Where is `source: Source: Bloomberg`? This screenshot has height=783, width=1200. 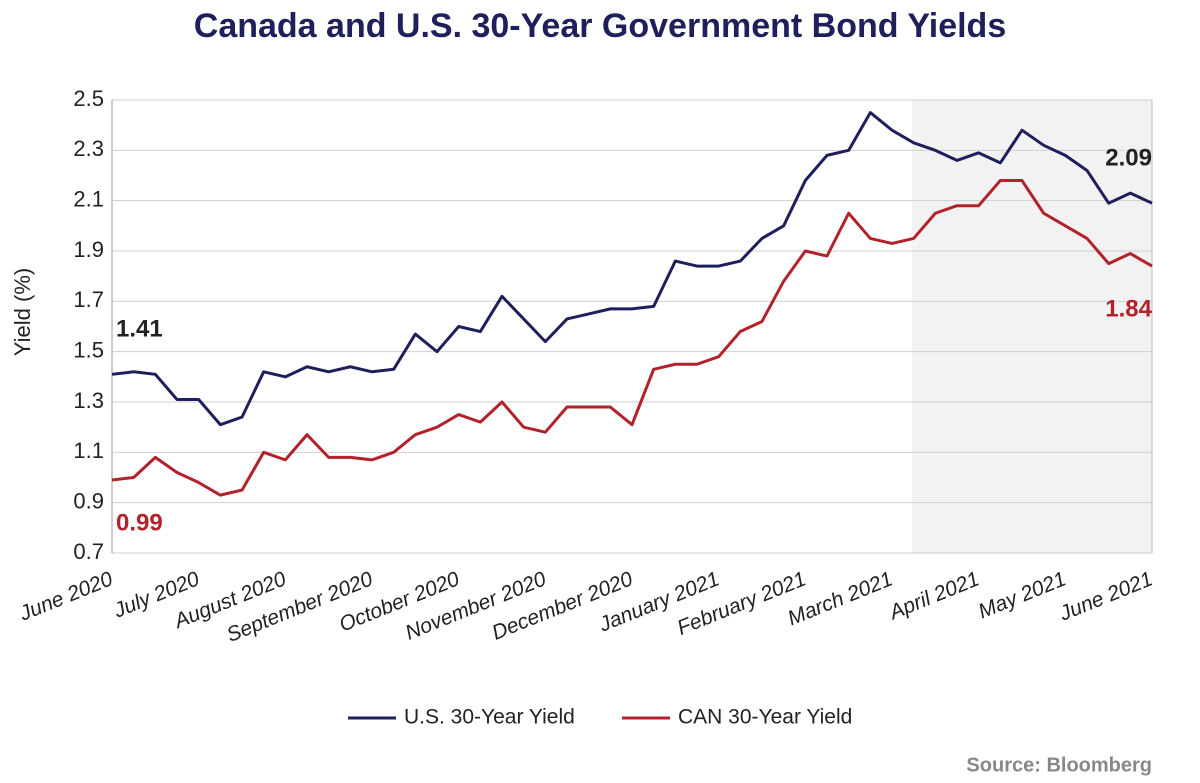 source: Source: Bloomberg is located at coordinates (1059, 765).